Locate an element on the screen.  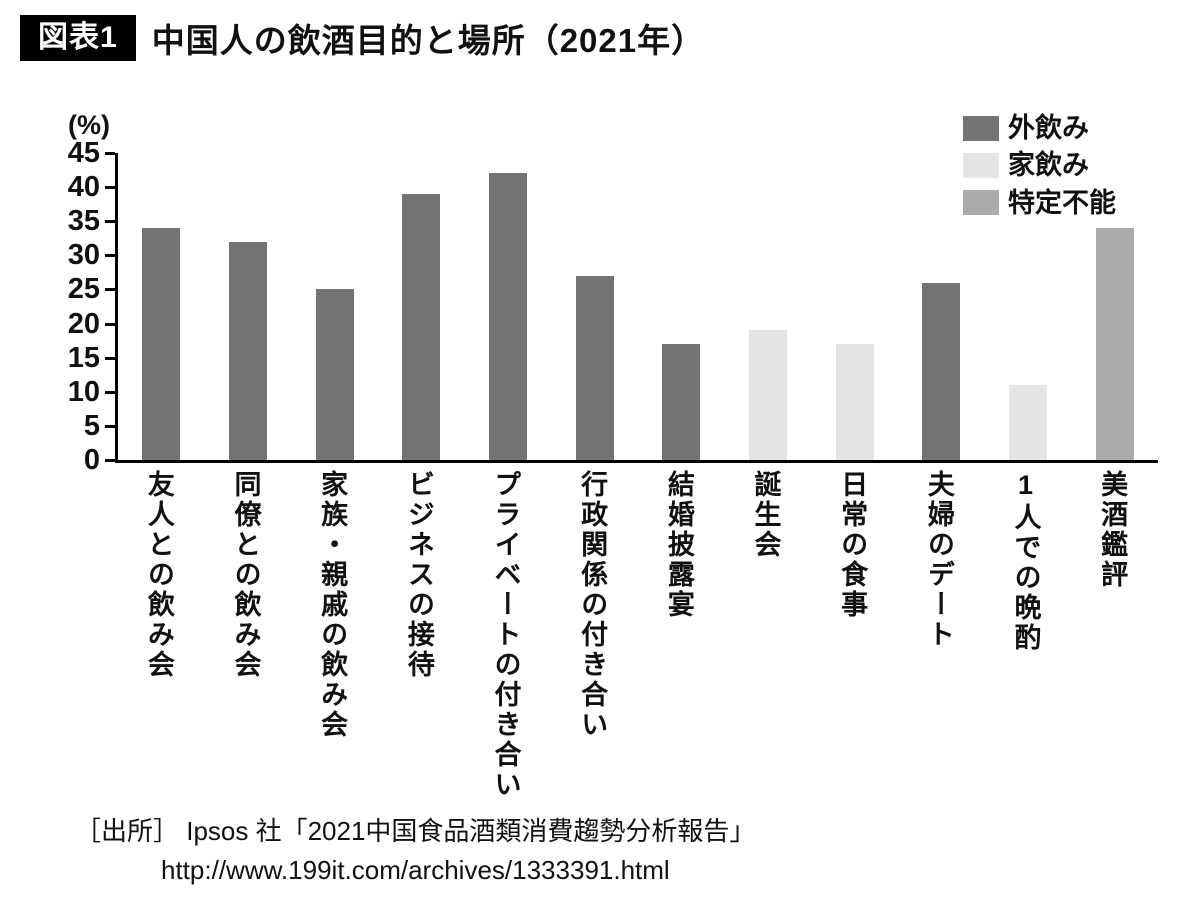
category-label: 夫婦のデート is located at coordinates (938, 560).